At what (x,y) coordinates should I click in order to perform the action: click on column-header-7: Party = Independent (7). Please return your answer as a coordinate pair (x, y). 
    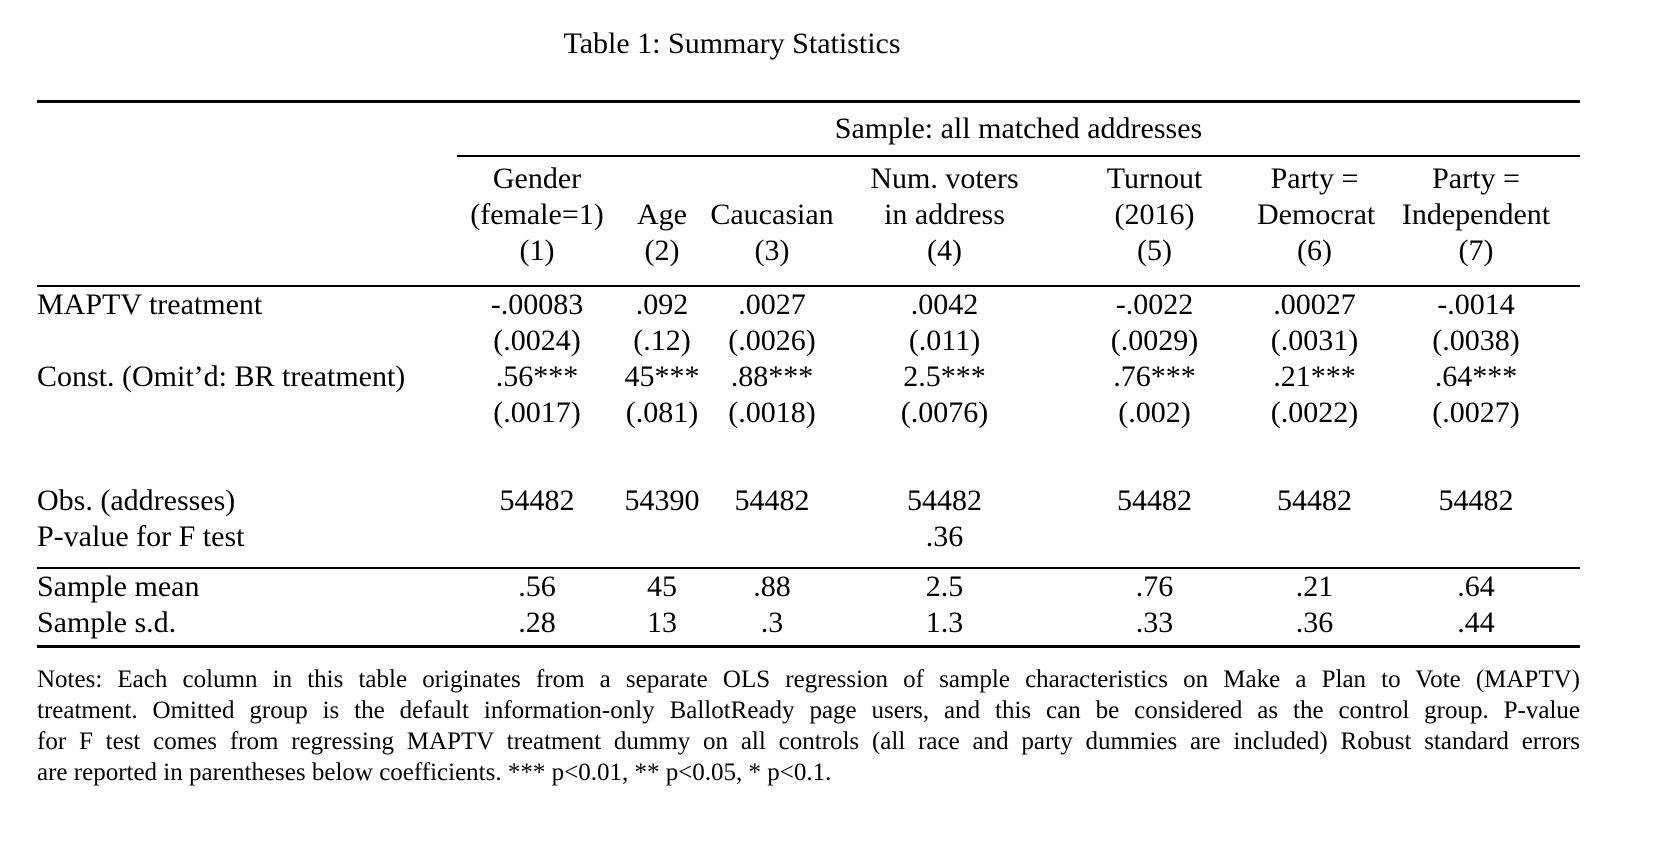
    Looking at the image, I should click on (1476, 221).